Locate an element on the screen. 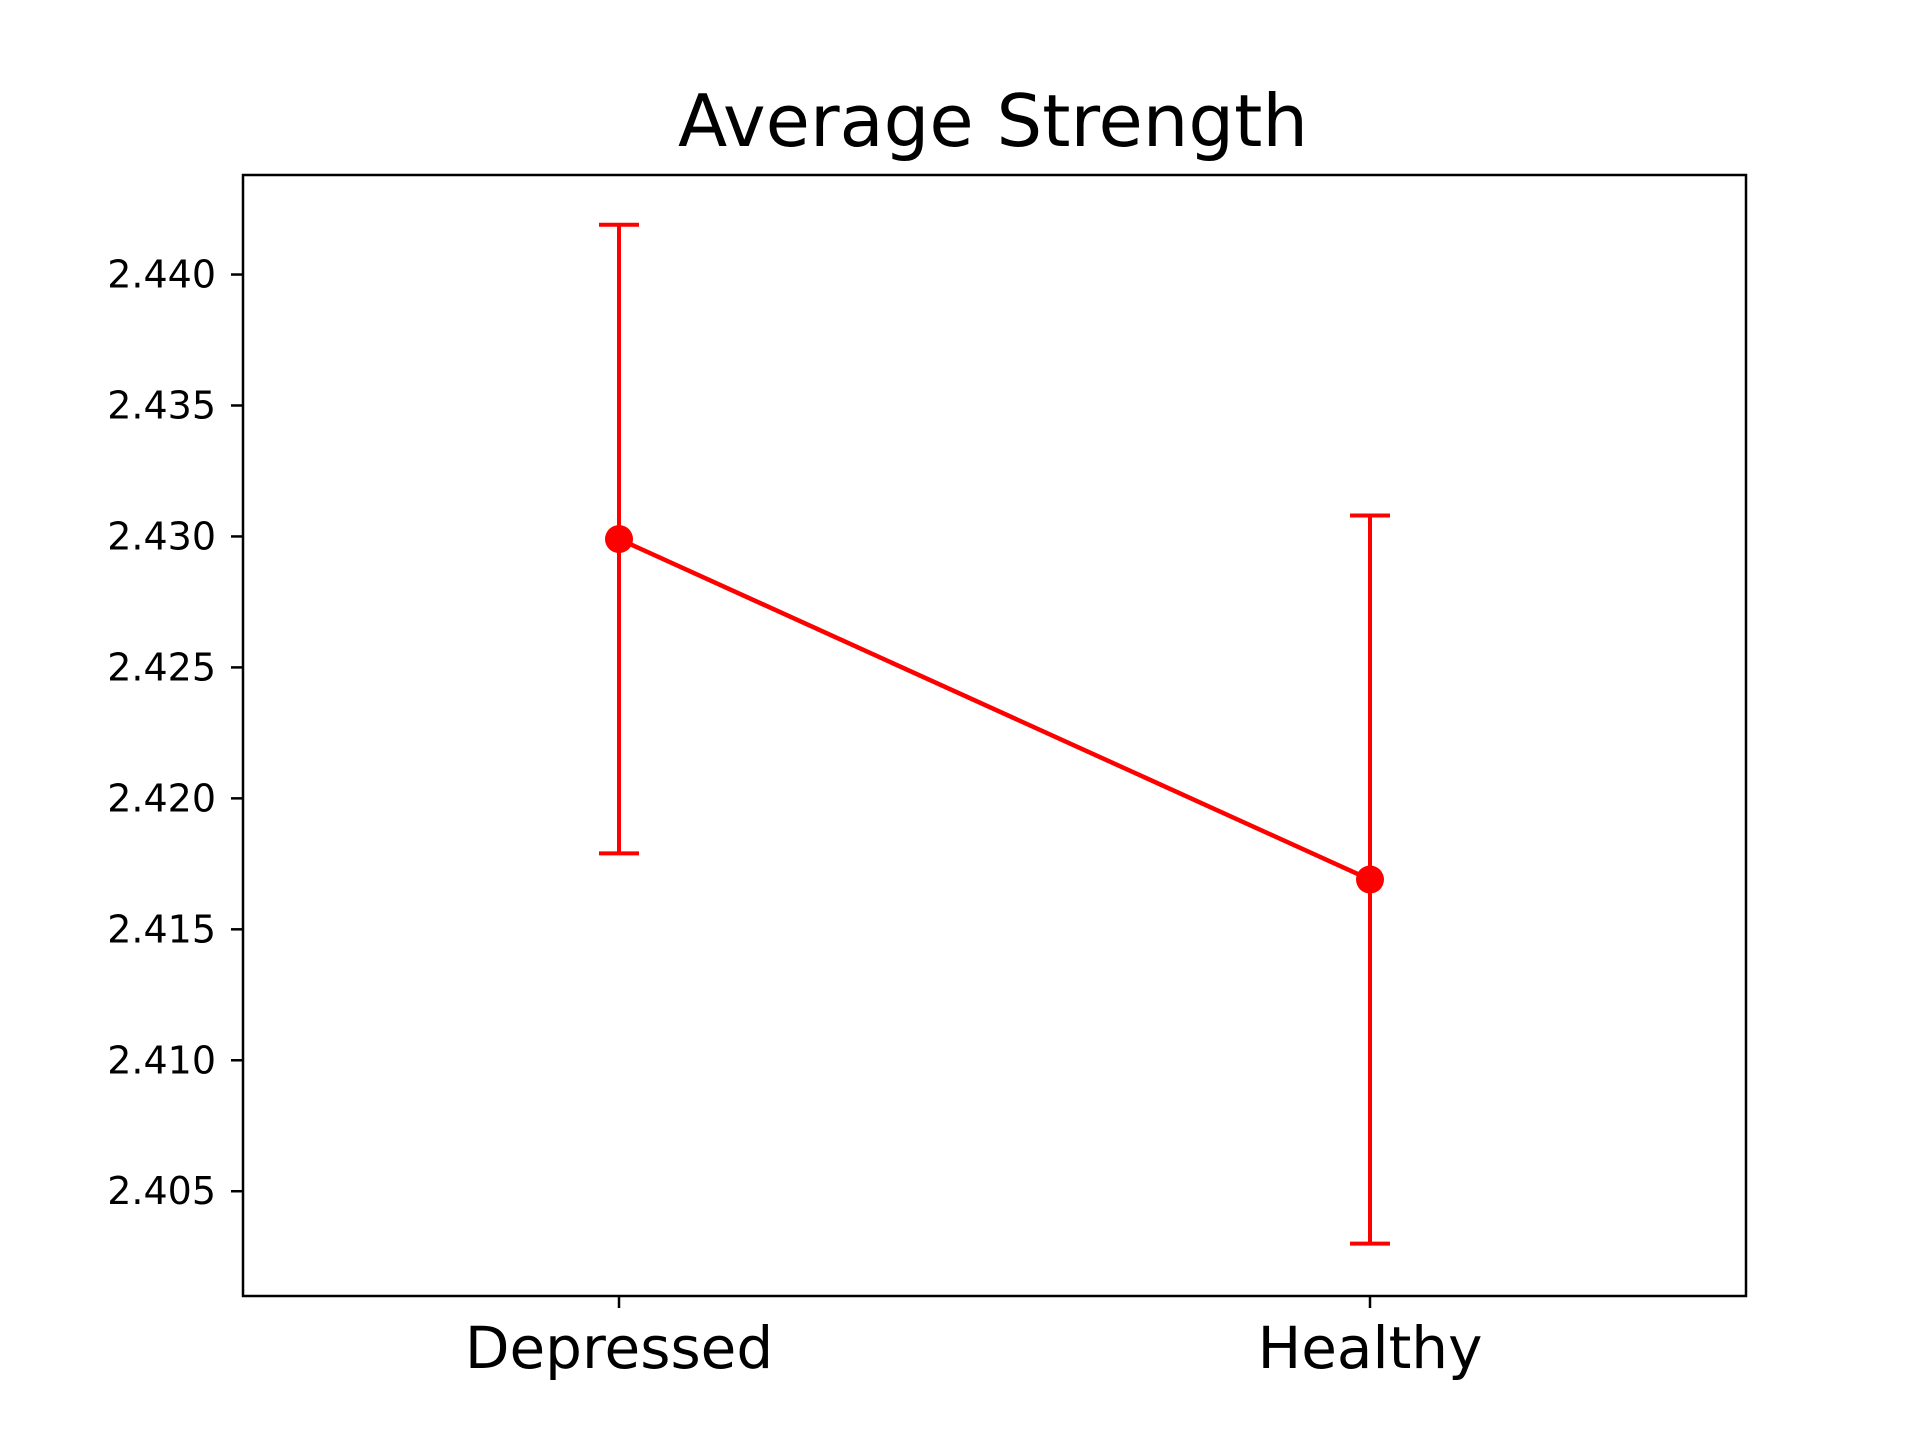 The height and width of the screenshot is (1444, 1920). y-axis: 2.405 2.410 2.415 2.420 2.425 2.430 2.435 2.440 is located at coordinates (175, 733).